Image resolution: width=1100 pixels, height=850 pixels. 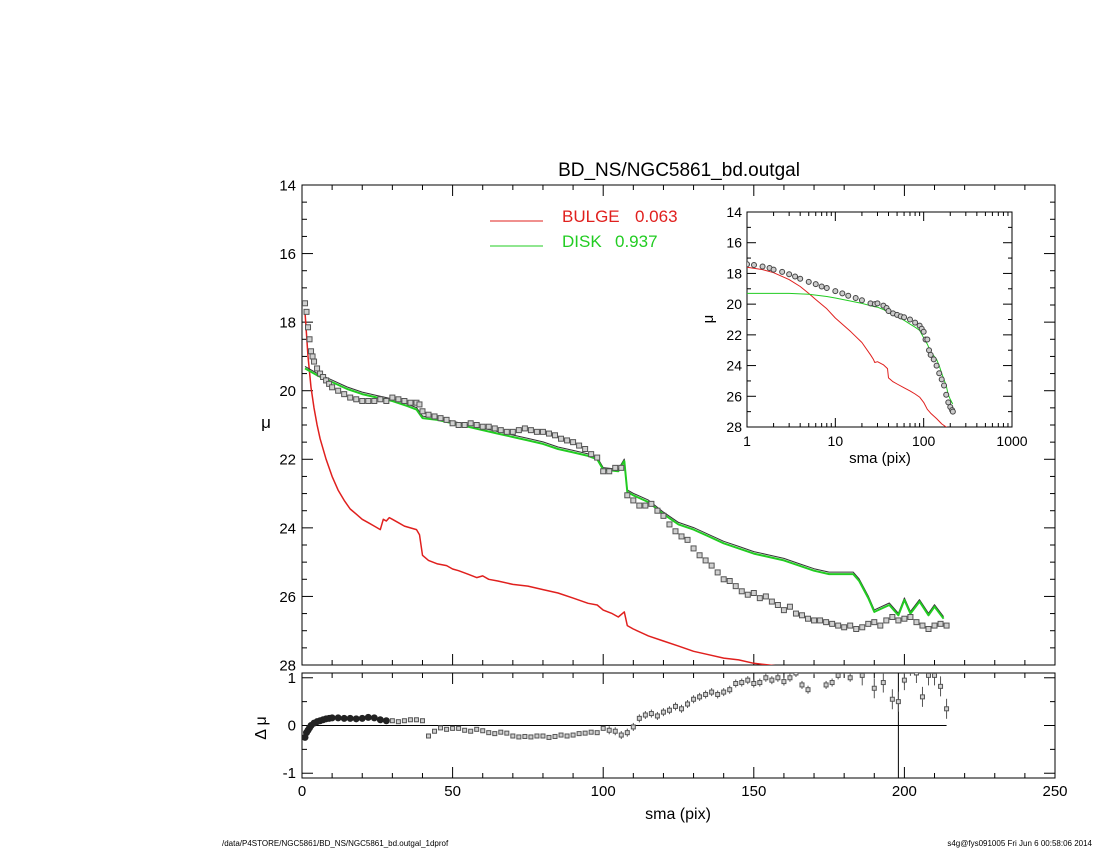 What do you see at coordinates (734, 427) in the screenshot?
I see `inset-ytick-label: 28` at bounding box center [734, 427].